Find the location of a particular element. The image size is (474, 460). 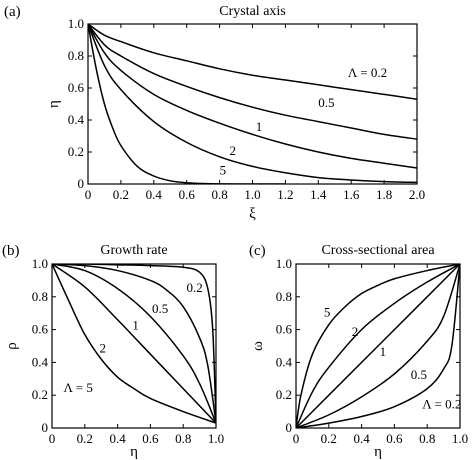

x-axis-label: ξ is located at coordinates (252, 214).